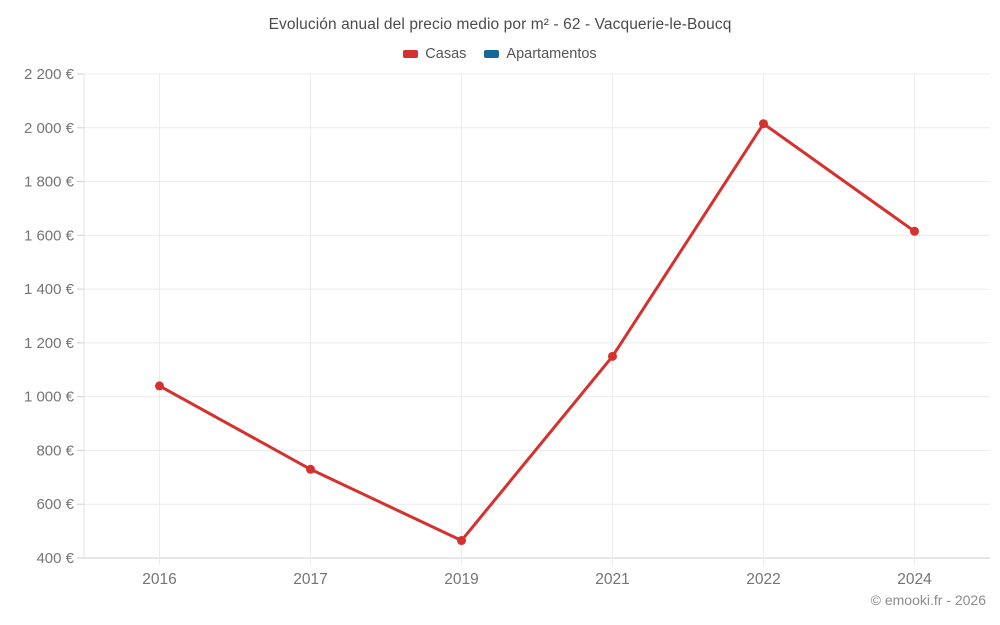 This screenshot has width=1000, height=625. I want to click on data-point-casas-2017, so click(310, 469).